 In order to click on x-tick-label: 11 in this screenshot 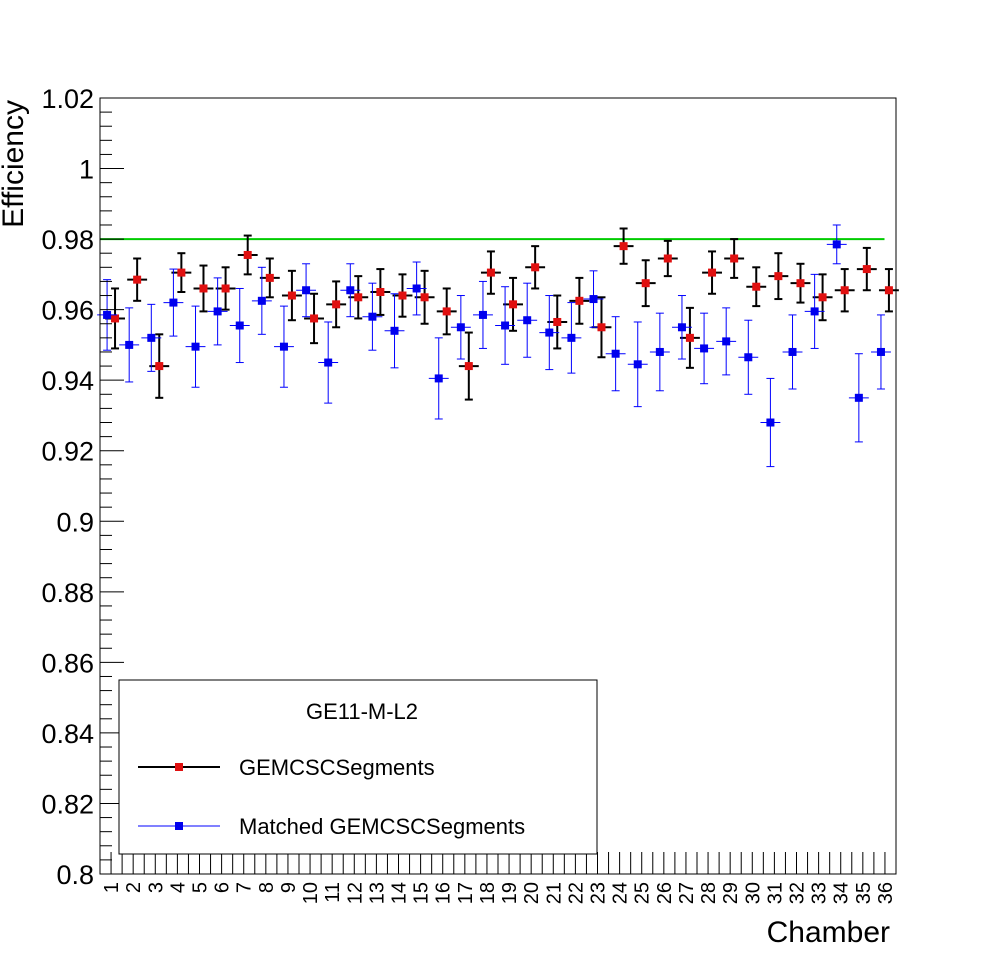, I will do `click(333, 892)`.